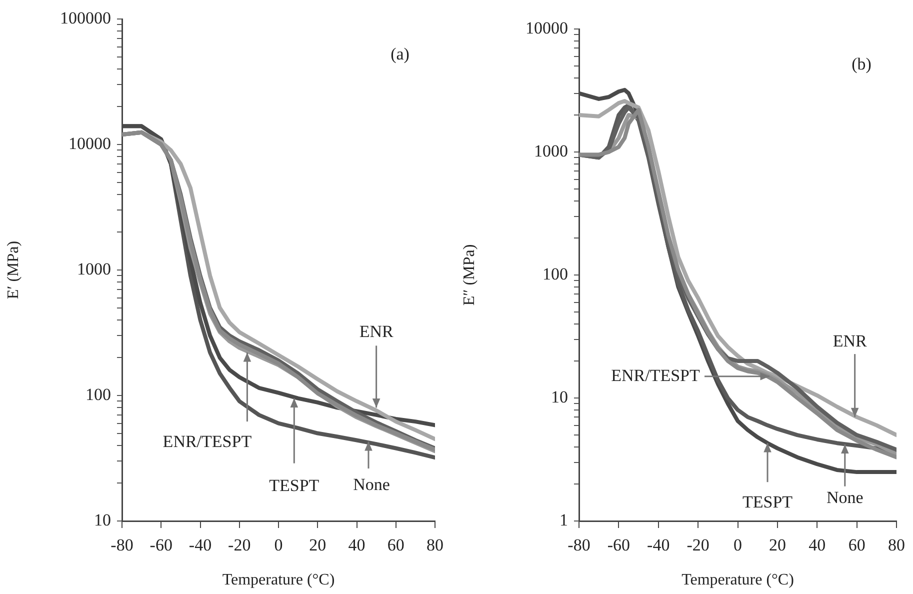 The image size is (913, 594). What do you see at coordinates (862, 64) in the screenshot?
I see `annotation: (b)` at bounding box center [862, 64].